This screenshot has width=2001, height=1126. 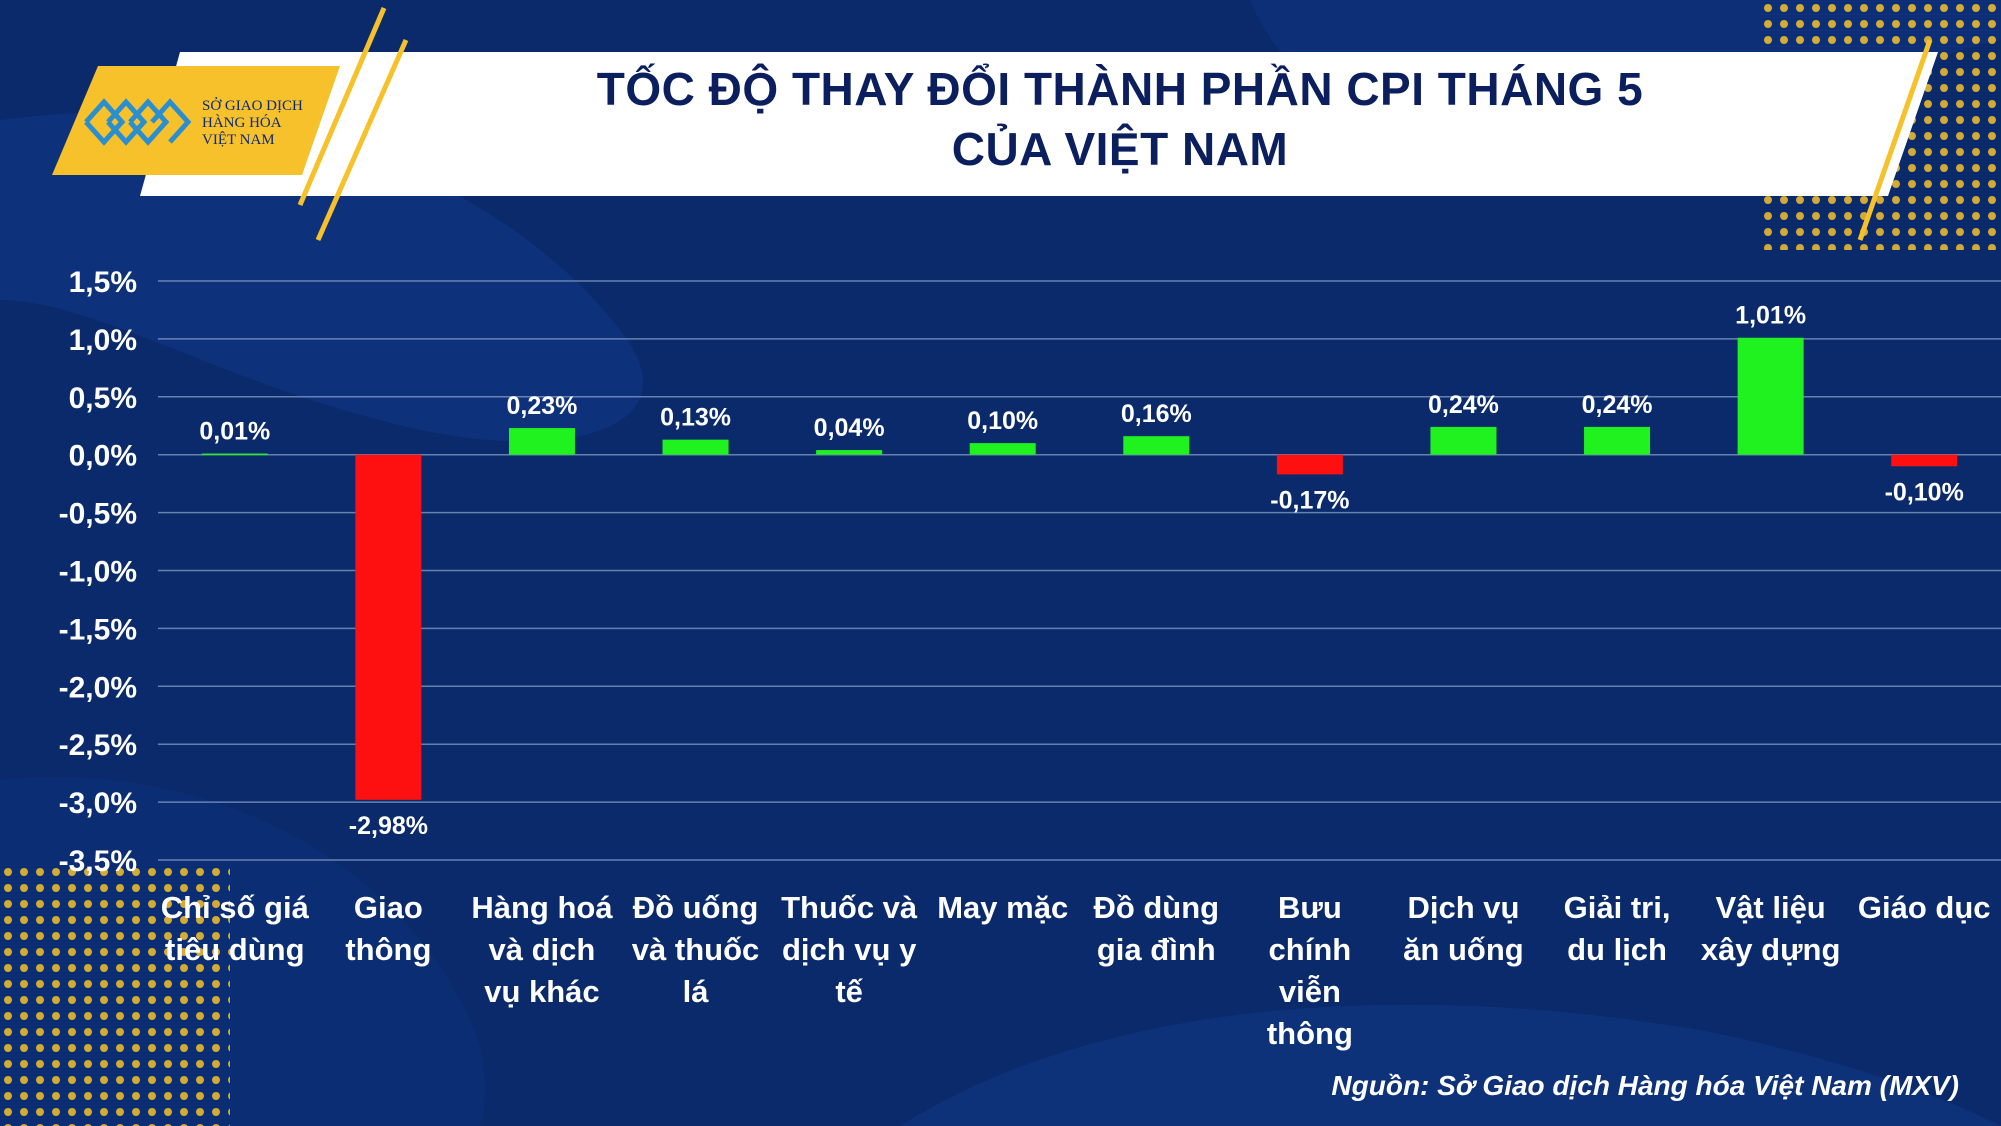 I want to click on data-label: -2,98%, so click(x=388, y=826).